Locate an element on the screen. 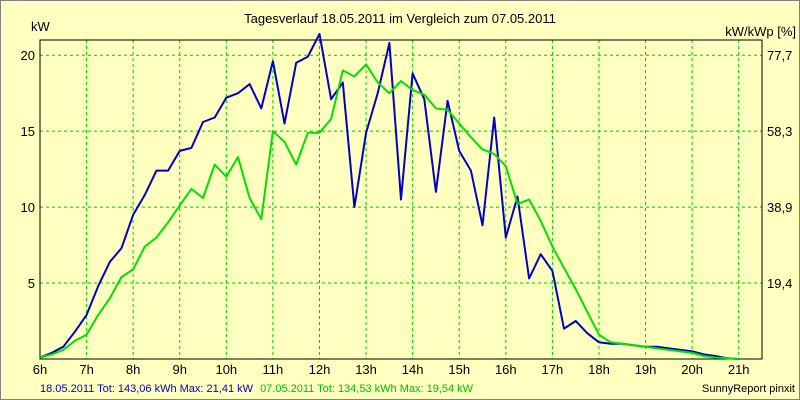  y-tick-label-right: 38,9 is located at coordinates (779, 207).